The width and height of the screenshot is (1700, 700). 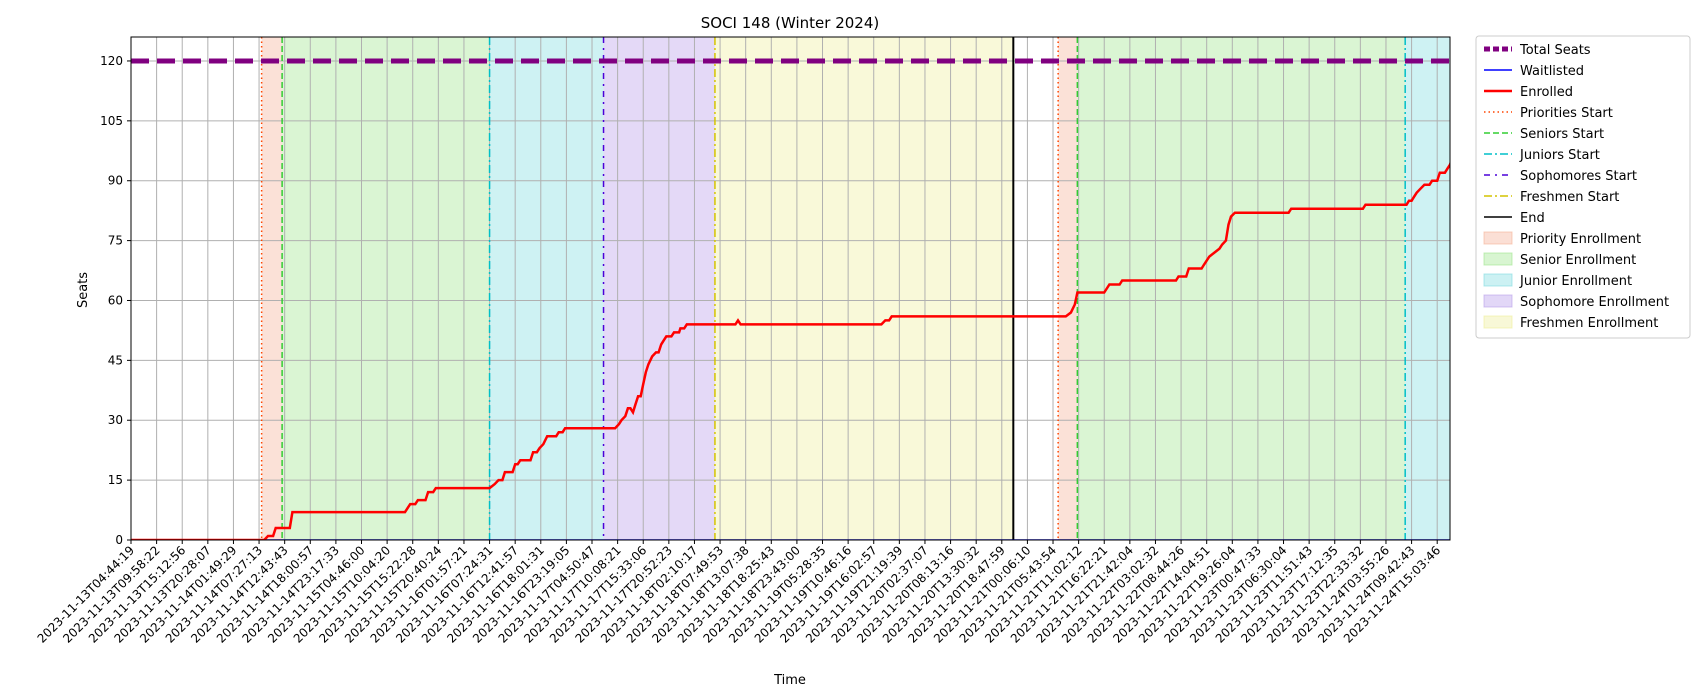 I want to click on y-tick-label-3: 45, so click(x=115, y=360).